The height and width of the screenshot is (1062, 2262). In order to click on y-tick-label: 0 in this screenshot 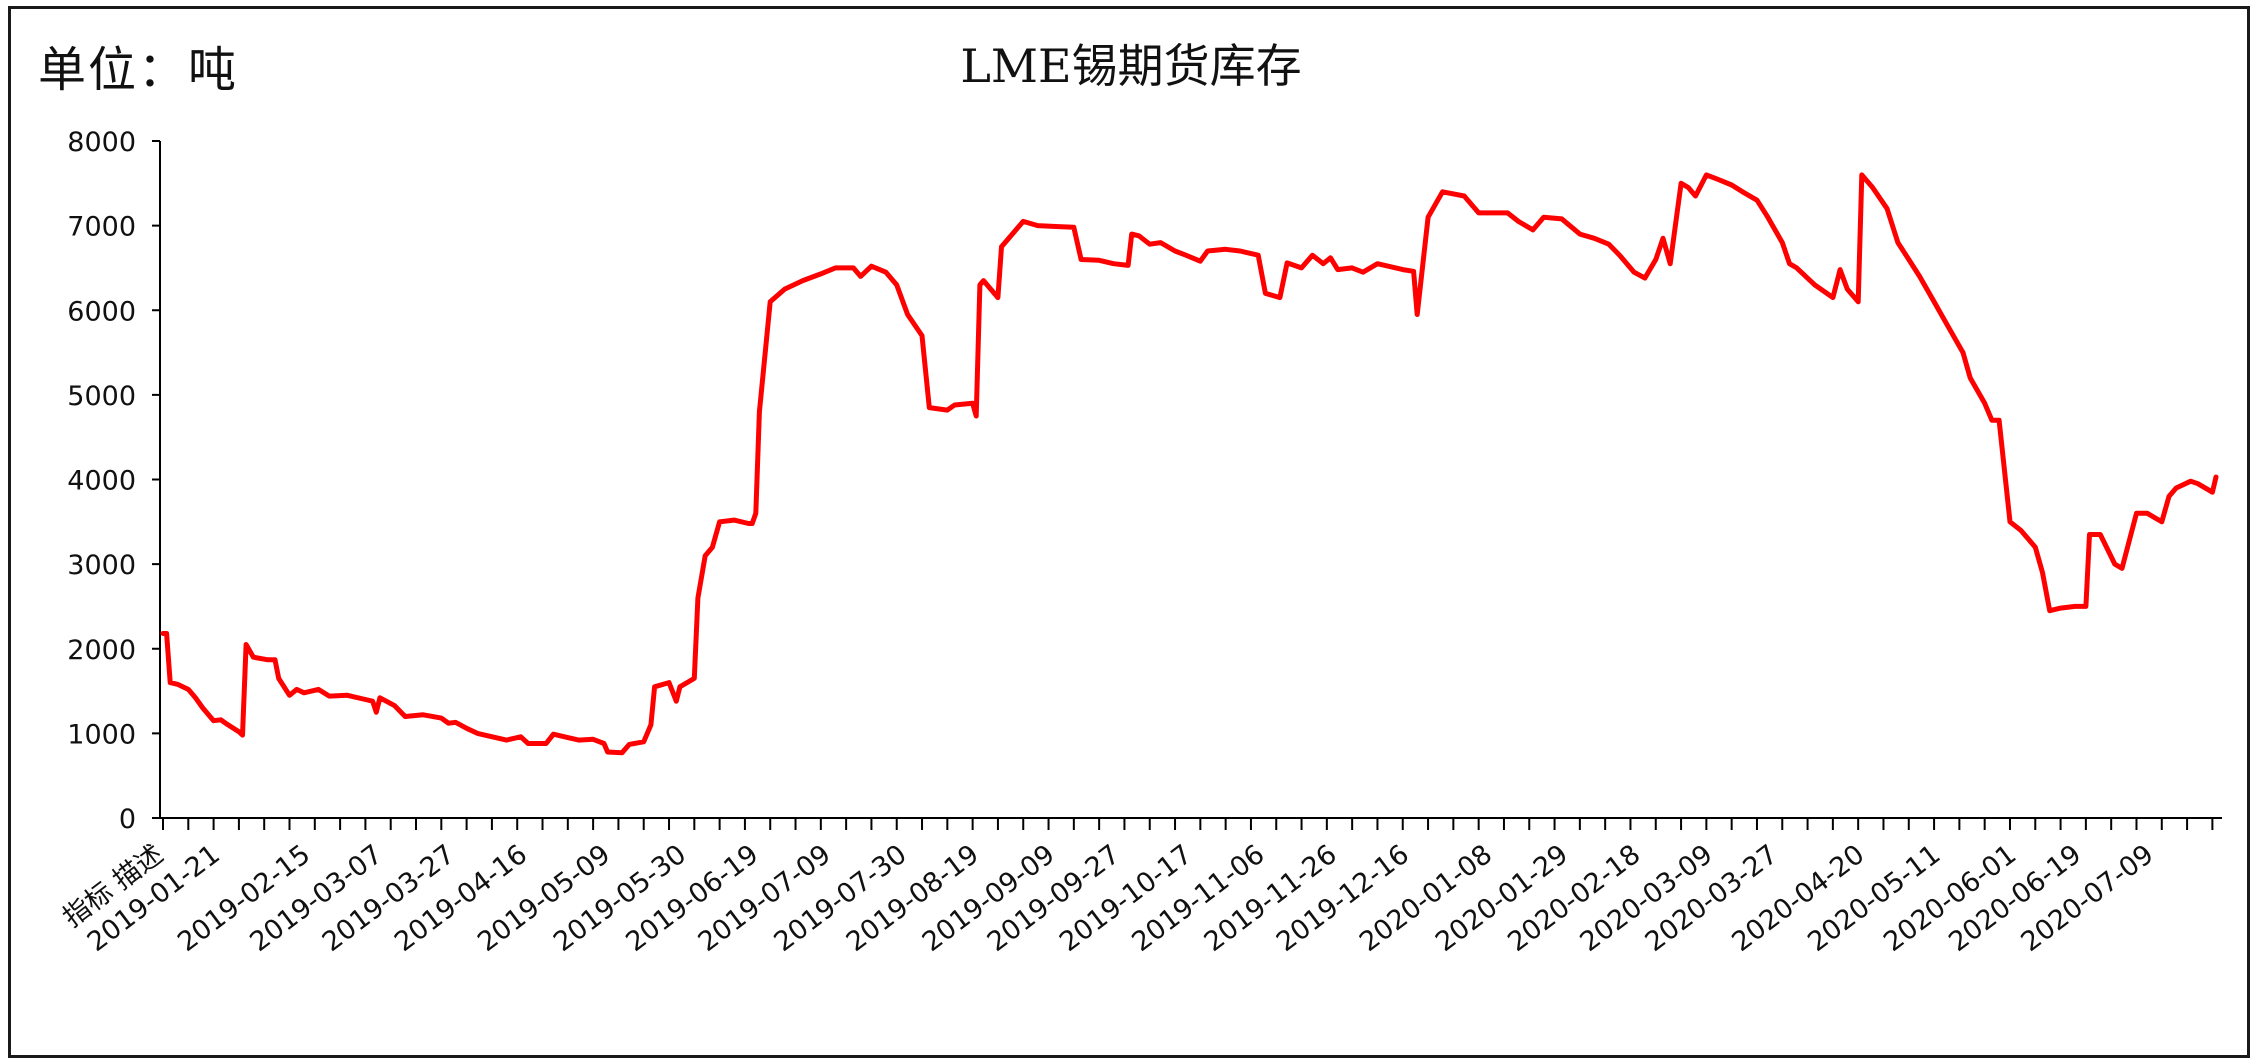, I will do `click(127, 819)`.